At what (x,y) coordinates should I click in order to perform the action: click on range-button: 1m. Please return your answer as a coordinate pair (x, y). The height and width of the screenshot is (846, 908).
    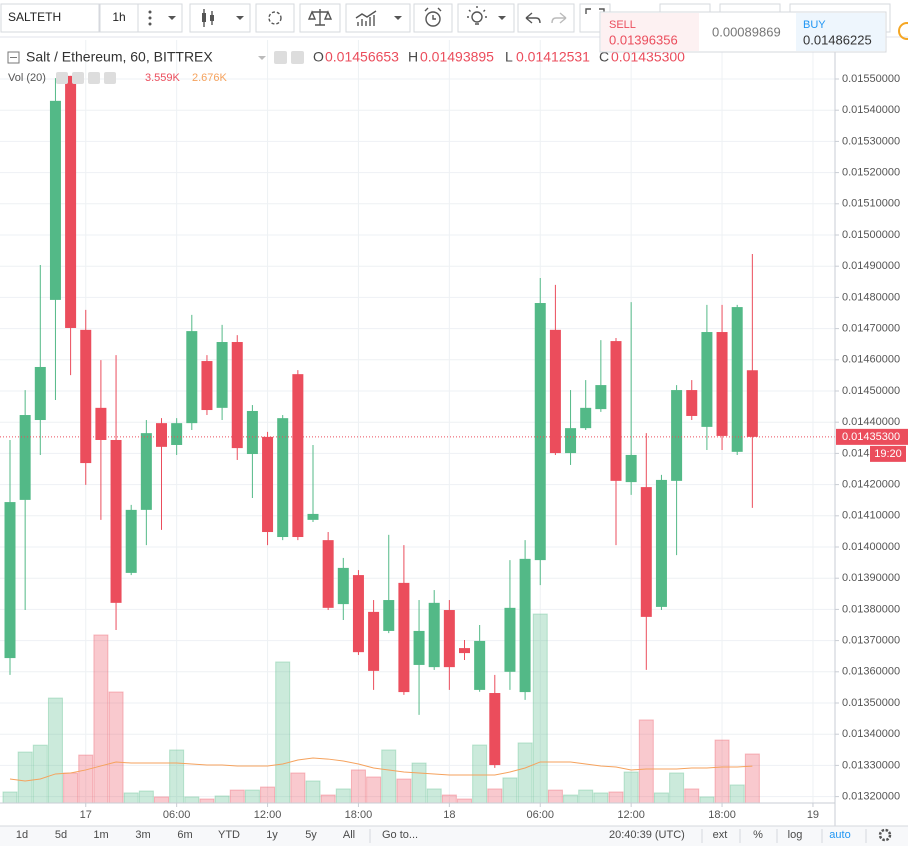
    Looking at the image, I should click on (100, 835).